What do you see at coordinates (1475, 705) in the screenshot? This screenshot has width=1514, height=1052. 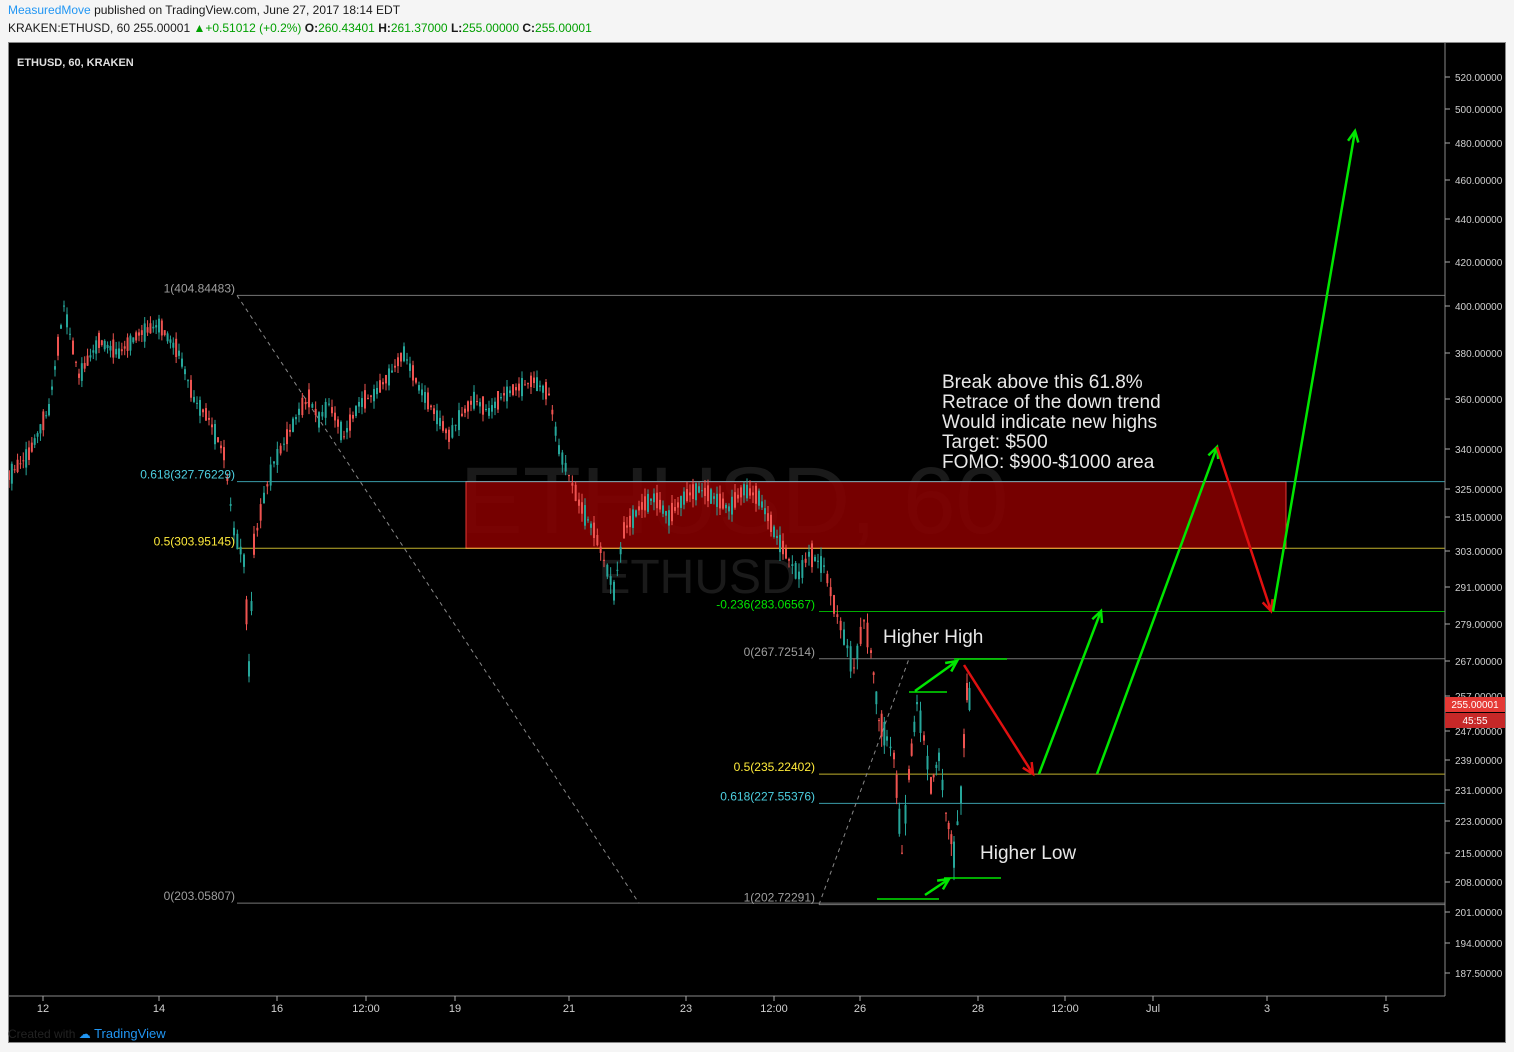 I see `price-badge-value: 255.00001` at bounding box center [1475, 705].